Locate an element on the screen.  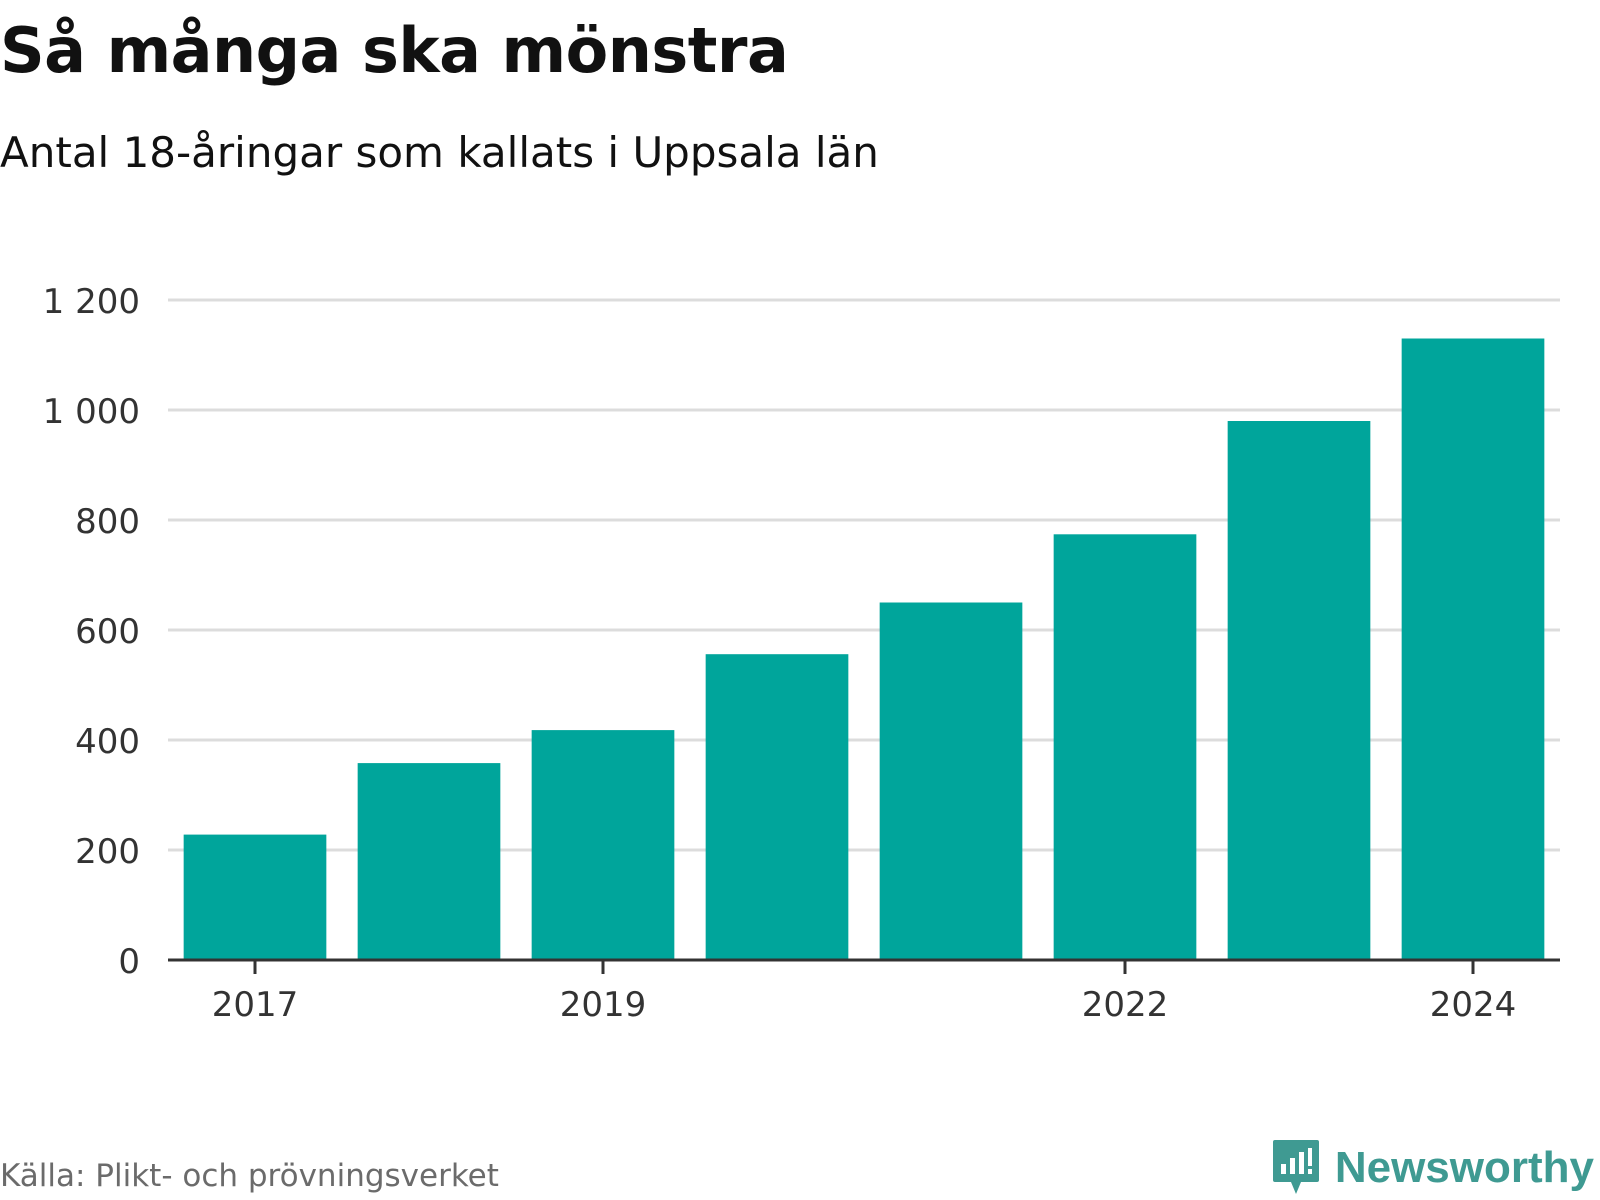
brand-logo: Newsworthy is located at coordinates (1432, 1168).